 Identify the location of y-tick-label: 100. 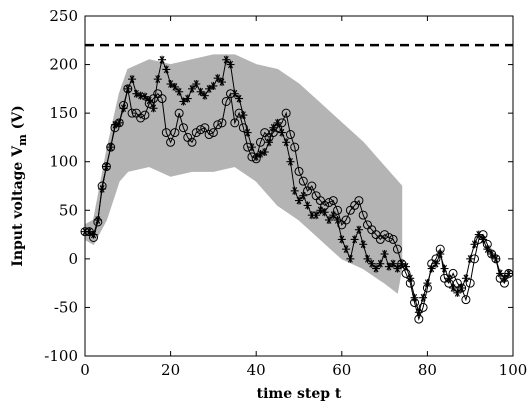
(63, 162).